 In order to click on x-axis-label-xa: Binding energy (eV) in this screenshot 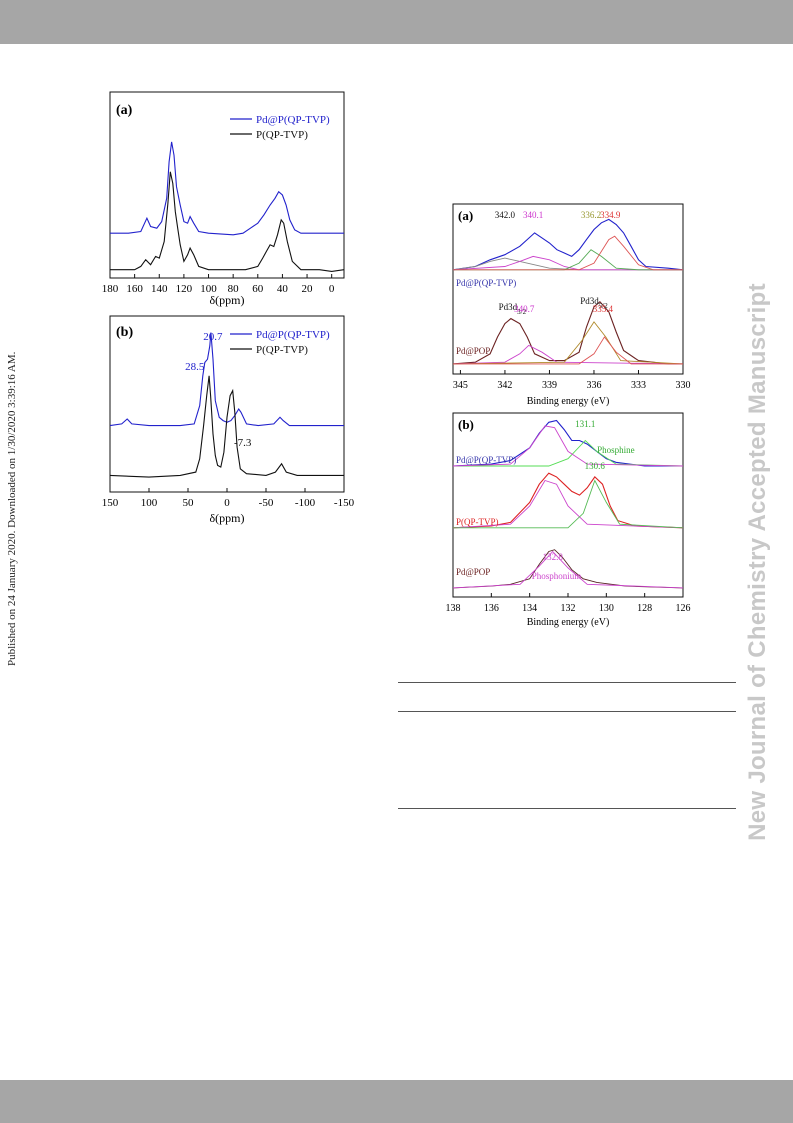, I will do `click(568, 401)`.